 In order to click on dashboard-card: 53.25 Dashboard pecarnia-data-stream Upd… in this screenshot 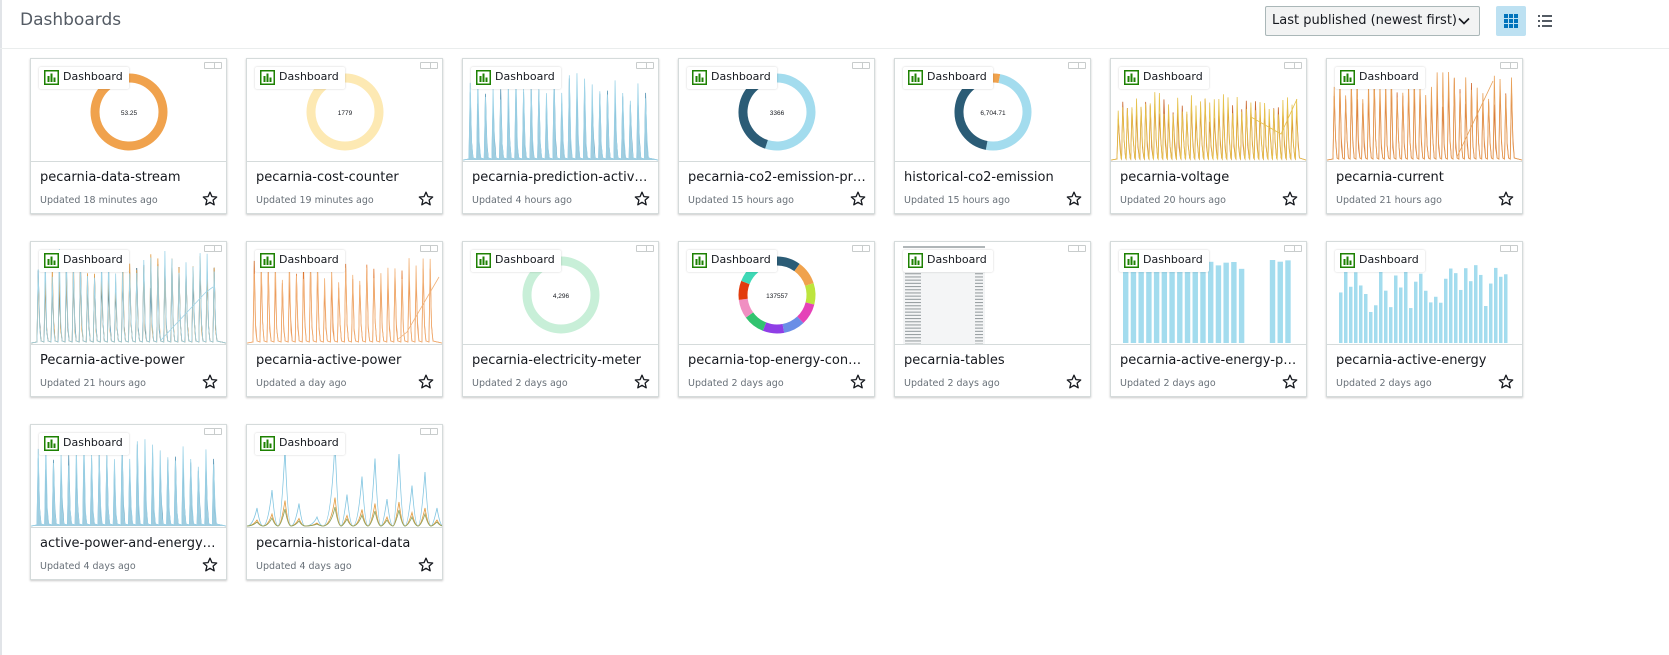, I will do `click(128, 136)`.